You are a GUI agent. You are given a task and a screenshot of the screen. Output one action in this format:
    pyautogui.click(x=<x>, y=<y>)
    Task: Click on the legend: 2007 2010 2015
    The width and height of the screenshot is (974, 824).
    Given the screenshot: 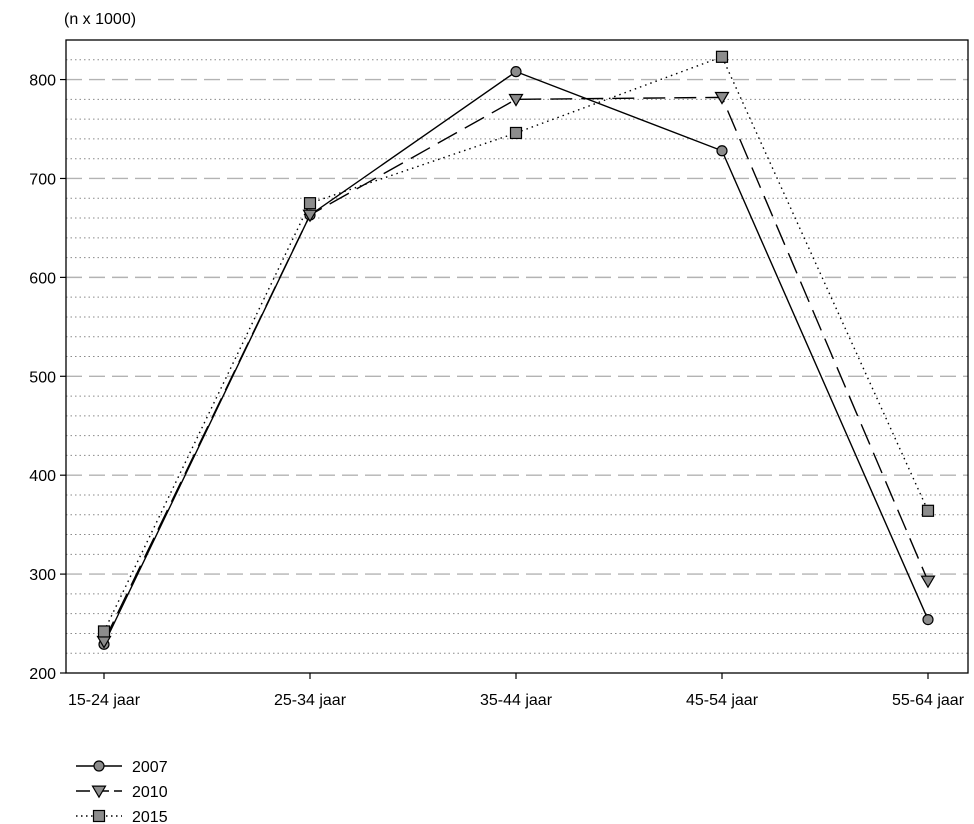 What is the action you would take?
    pyautogui.click(x=122, y=791)
    